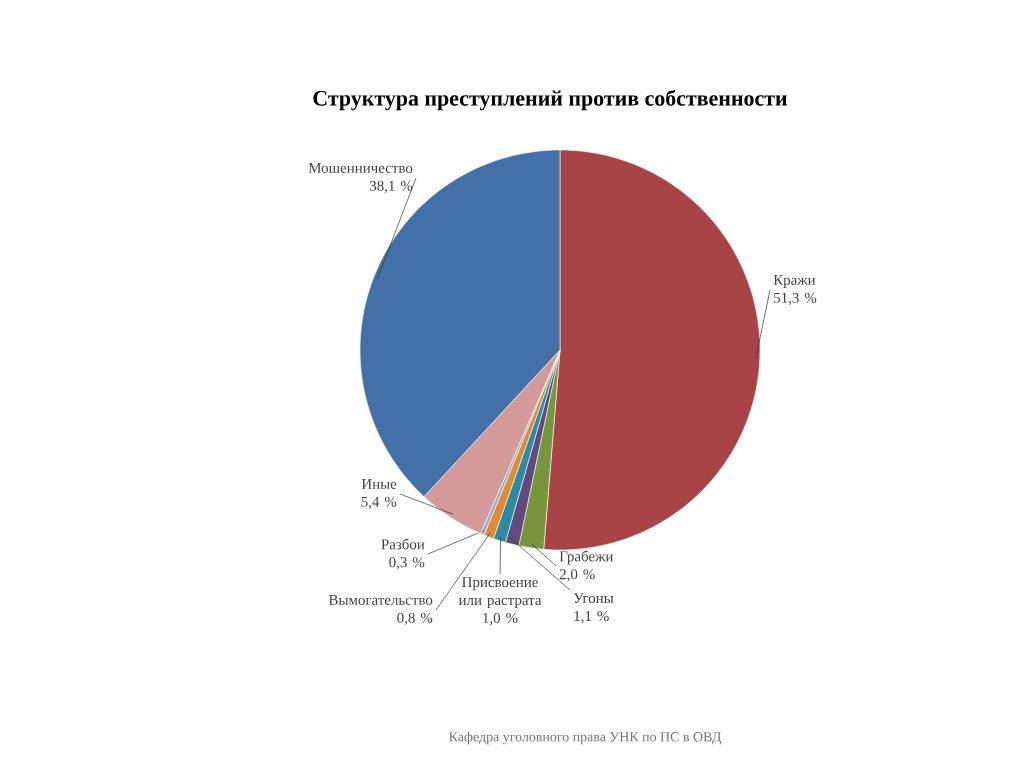  Describe the element at coordinates (379, 503) in the screenshot. I see `data-label: 5,4 %` at that location.